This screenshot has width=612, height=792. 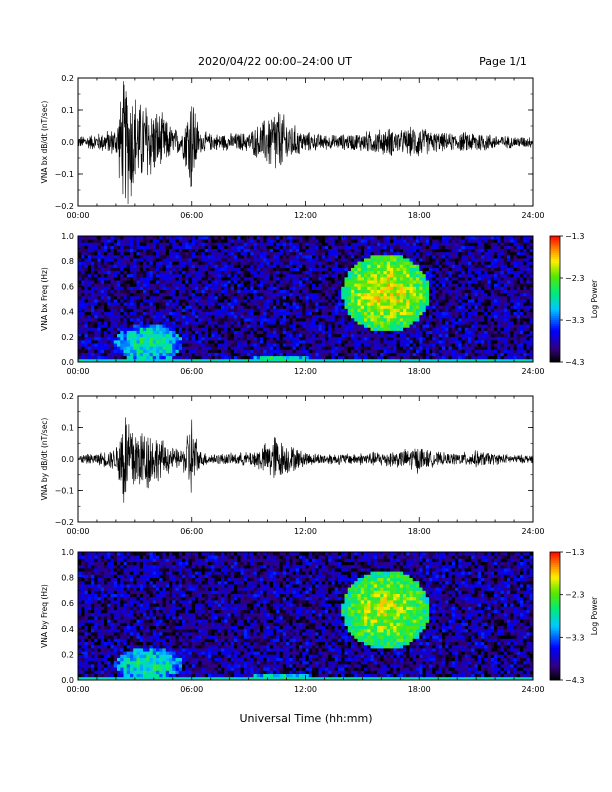 What do you see at coordinates (44, 299) in the screenshot?
I see `y-axis-label: VNA bx Freq (Hz)` at bounding box center [44, 299].